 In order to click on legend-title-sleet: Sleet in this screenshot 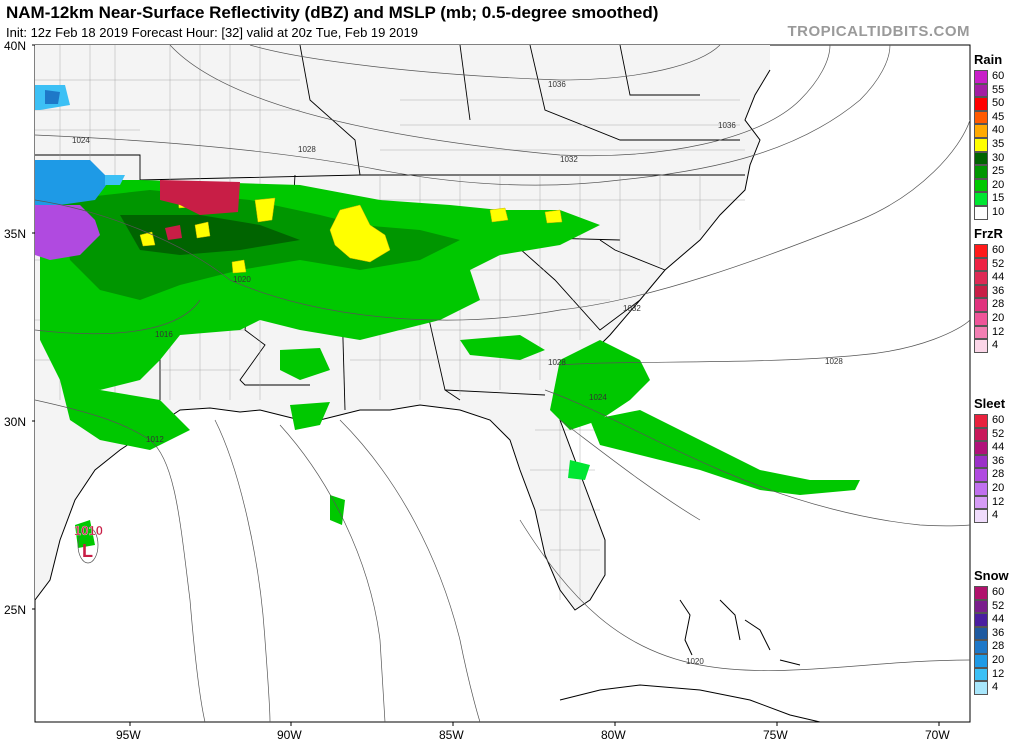, I will do `click(990, 403)`.